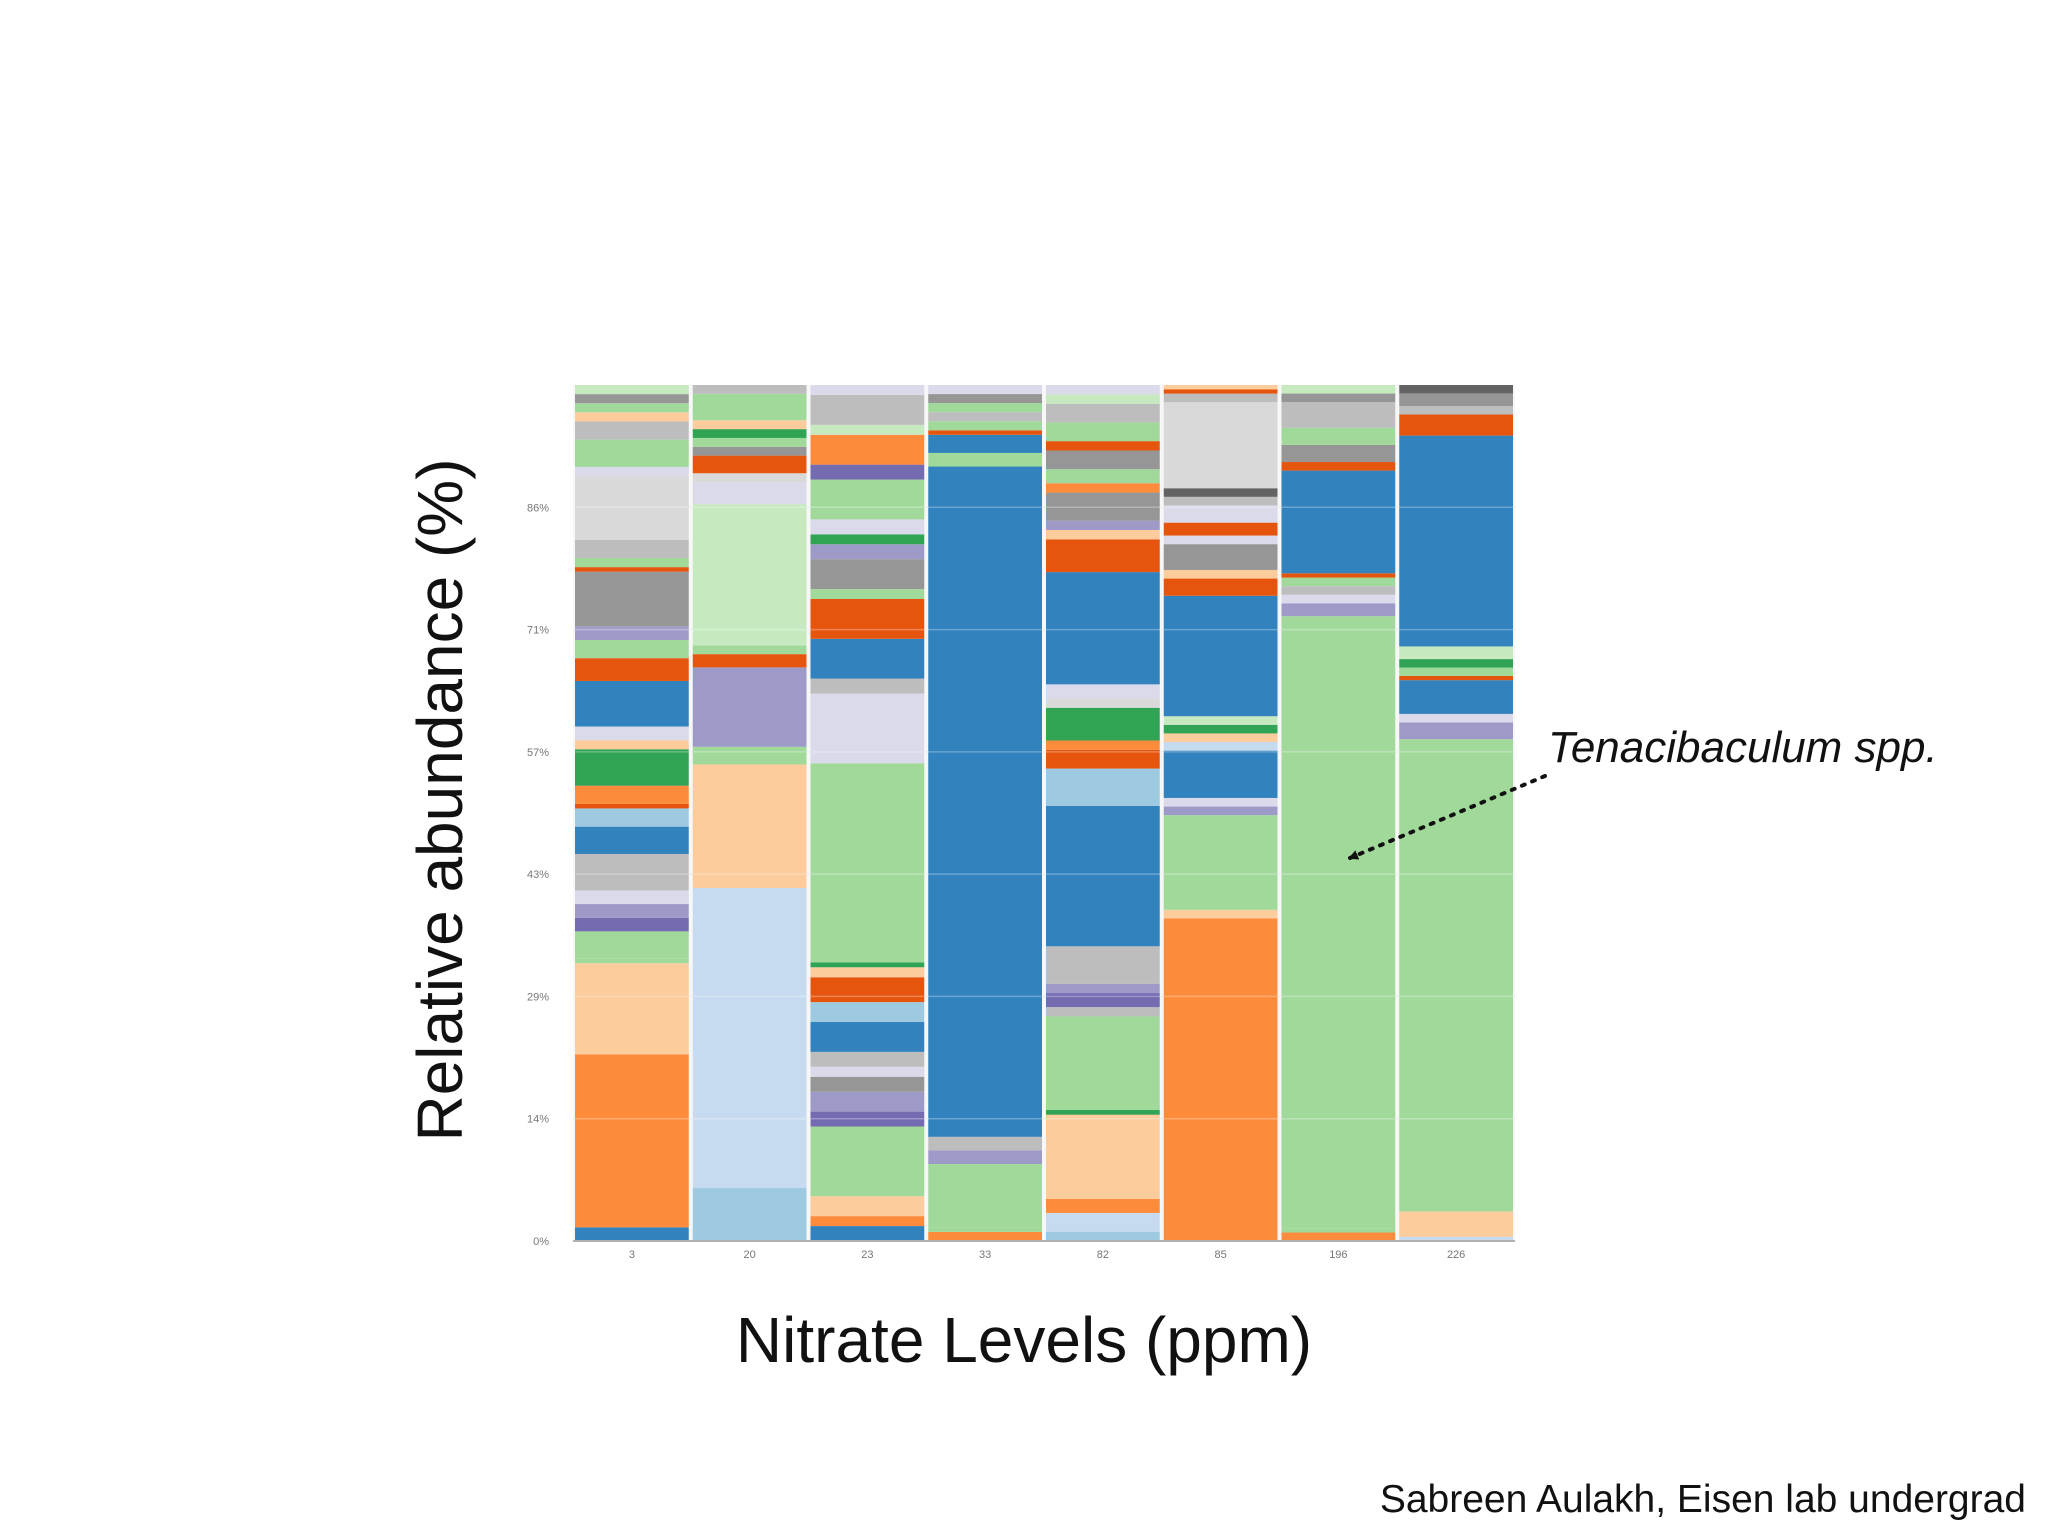  What do you see at coordinates (538, 631) in the screenshot?
I see `y-tick-label: 71%` at bounding box center [538, 631].